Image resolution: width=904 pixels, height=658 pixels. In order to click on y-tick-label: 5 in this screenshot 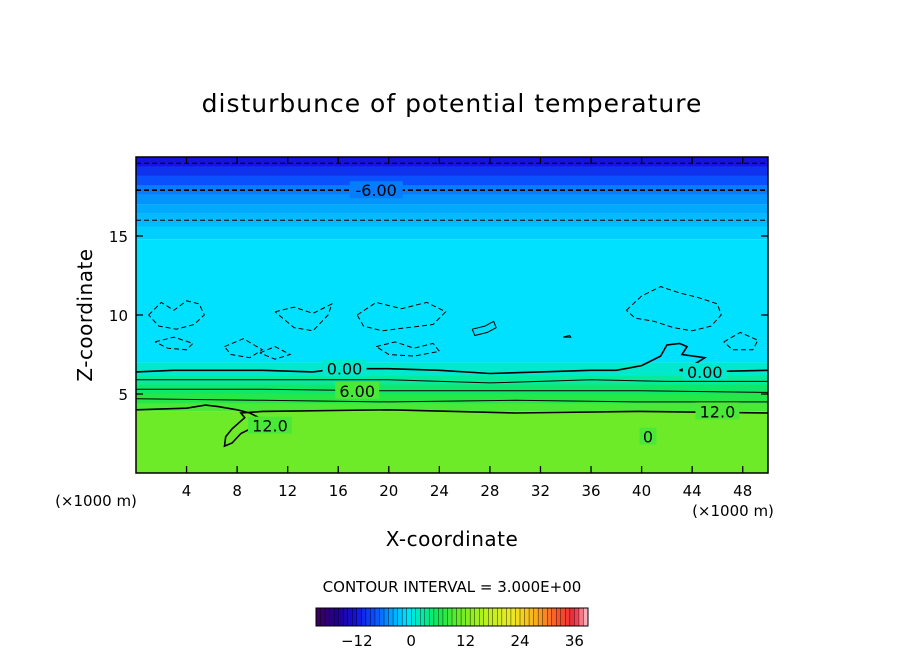, I will do `click(123, 395)`.